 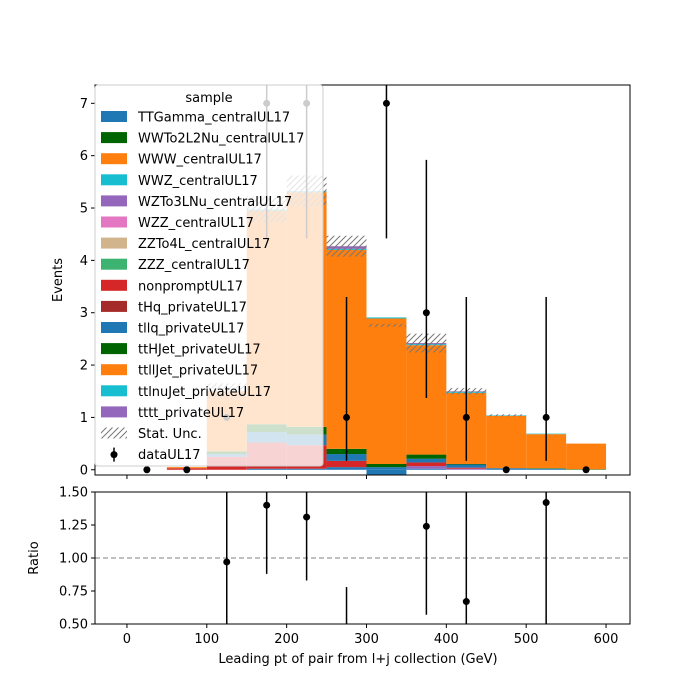 What do you see at coordinates (84, 209) in the screenshot?
I see `main-y-tick-label-5: 5` at bounding box center [84, 209].